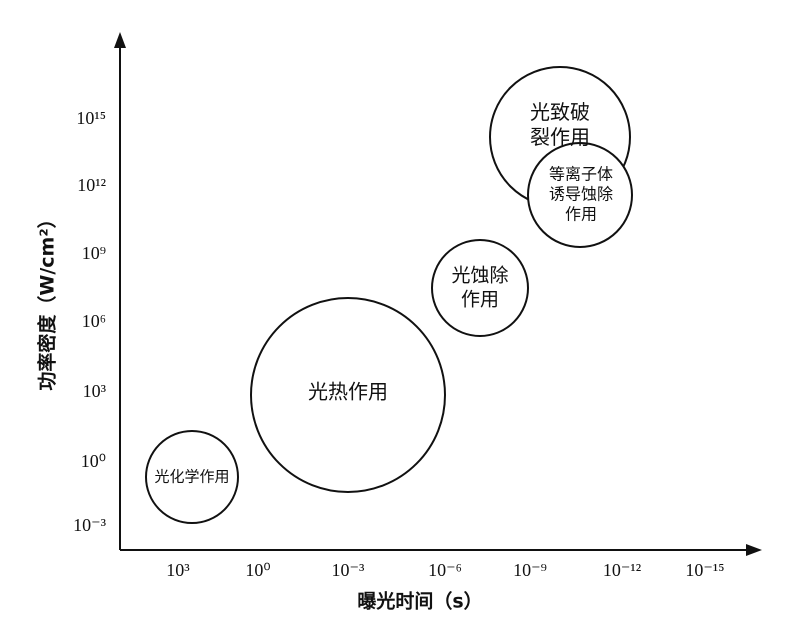 The image size is (800, 618). Describe the element at coordinates (95, 391) in the screenshot. I see `y-tick-label: 10³` at that location.